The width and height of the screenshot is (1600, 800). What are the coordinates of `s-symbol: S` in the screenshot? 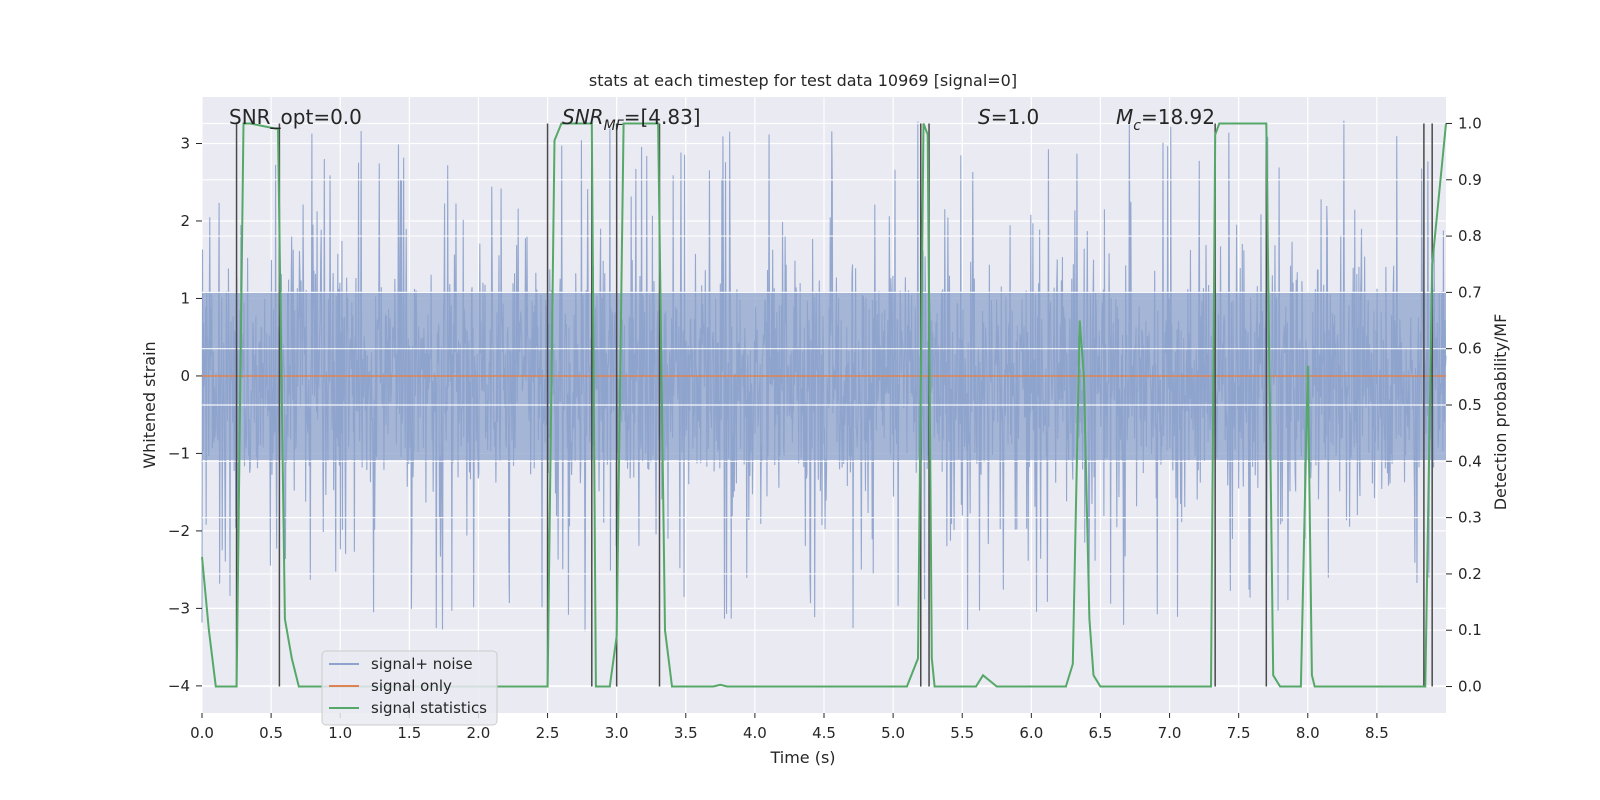 It's located at (984, 117).